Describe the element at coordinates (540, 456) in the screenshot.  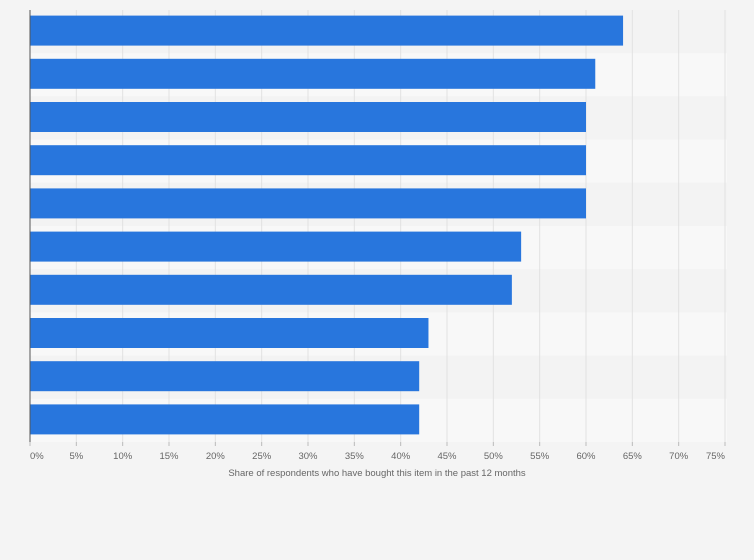
I see `x-tick-label: 55%` at that location.